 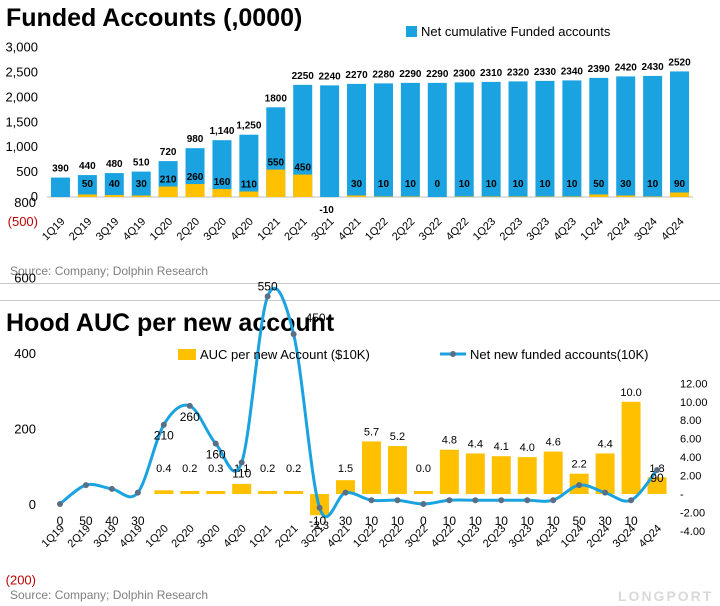 What do you see at coordinates (25, 202) in the screenshot?
I see `y-left-tick-label: 800` at bounding box center [25, 202].